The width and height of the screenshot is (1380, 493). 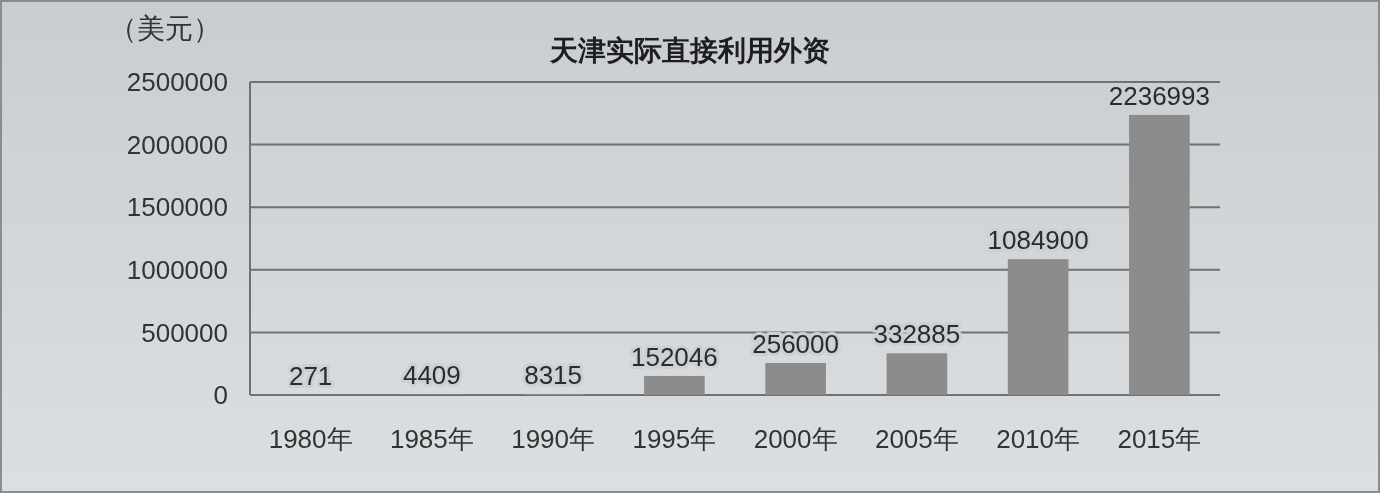 I want to click on data-label: 4409, so click(x=431, y=375).